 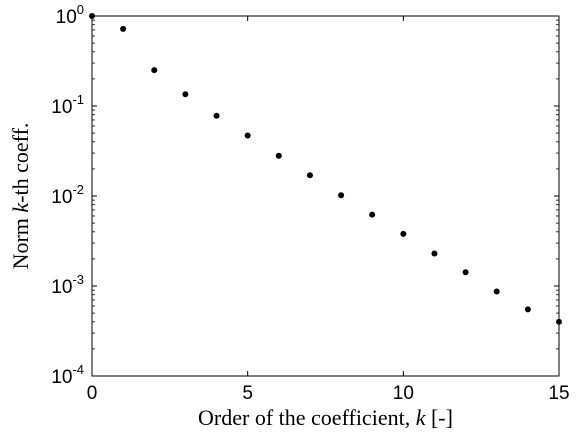 I want to click on y-tick-label: 10⁰, so click(x=70, y=15).